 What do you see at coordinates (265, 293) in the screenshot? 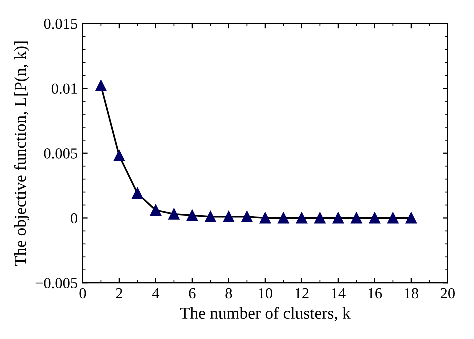
I see `x-tick-label: 10` at bounding box center [265, 293].